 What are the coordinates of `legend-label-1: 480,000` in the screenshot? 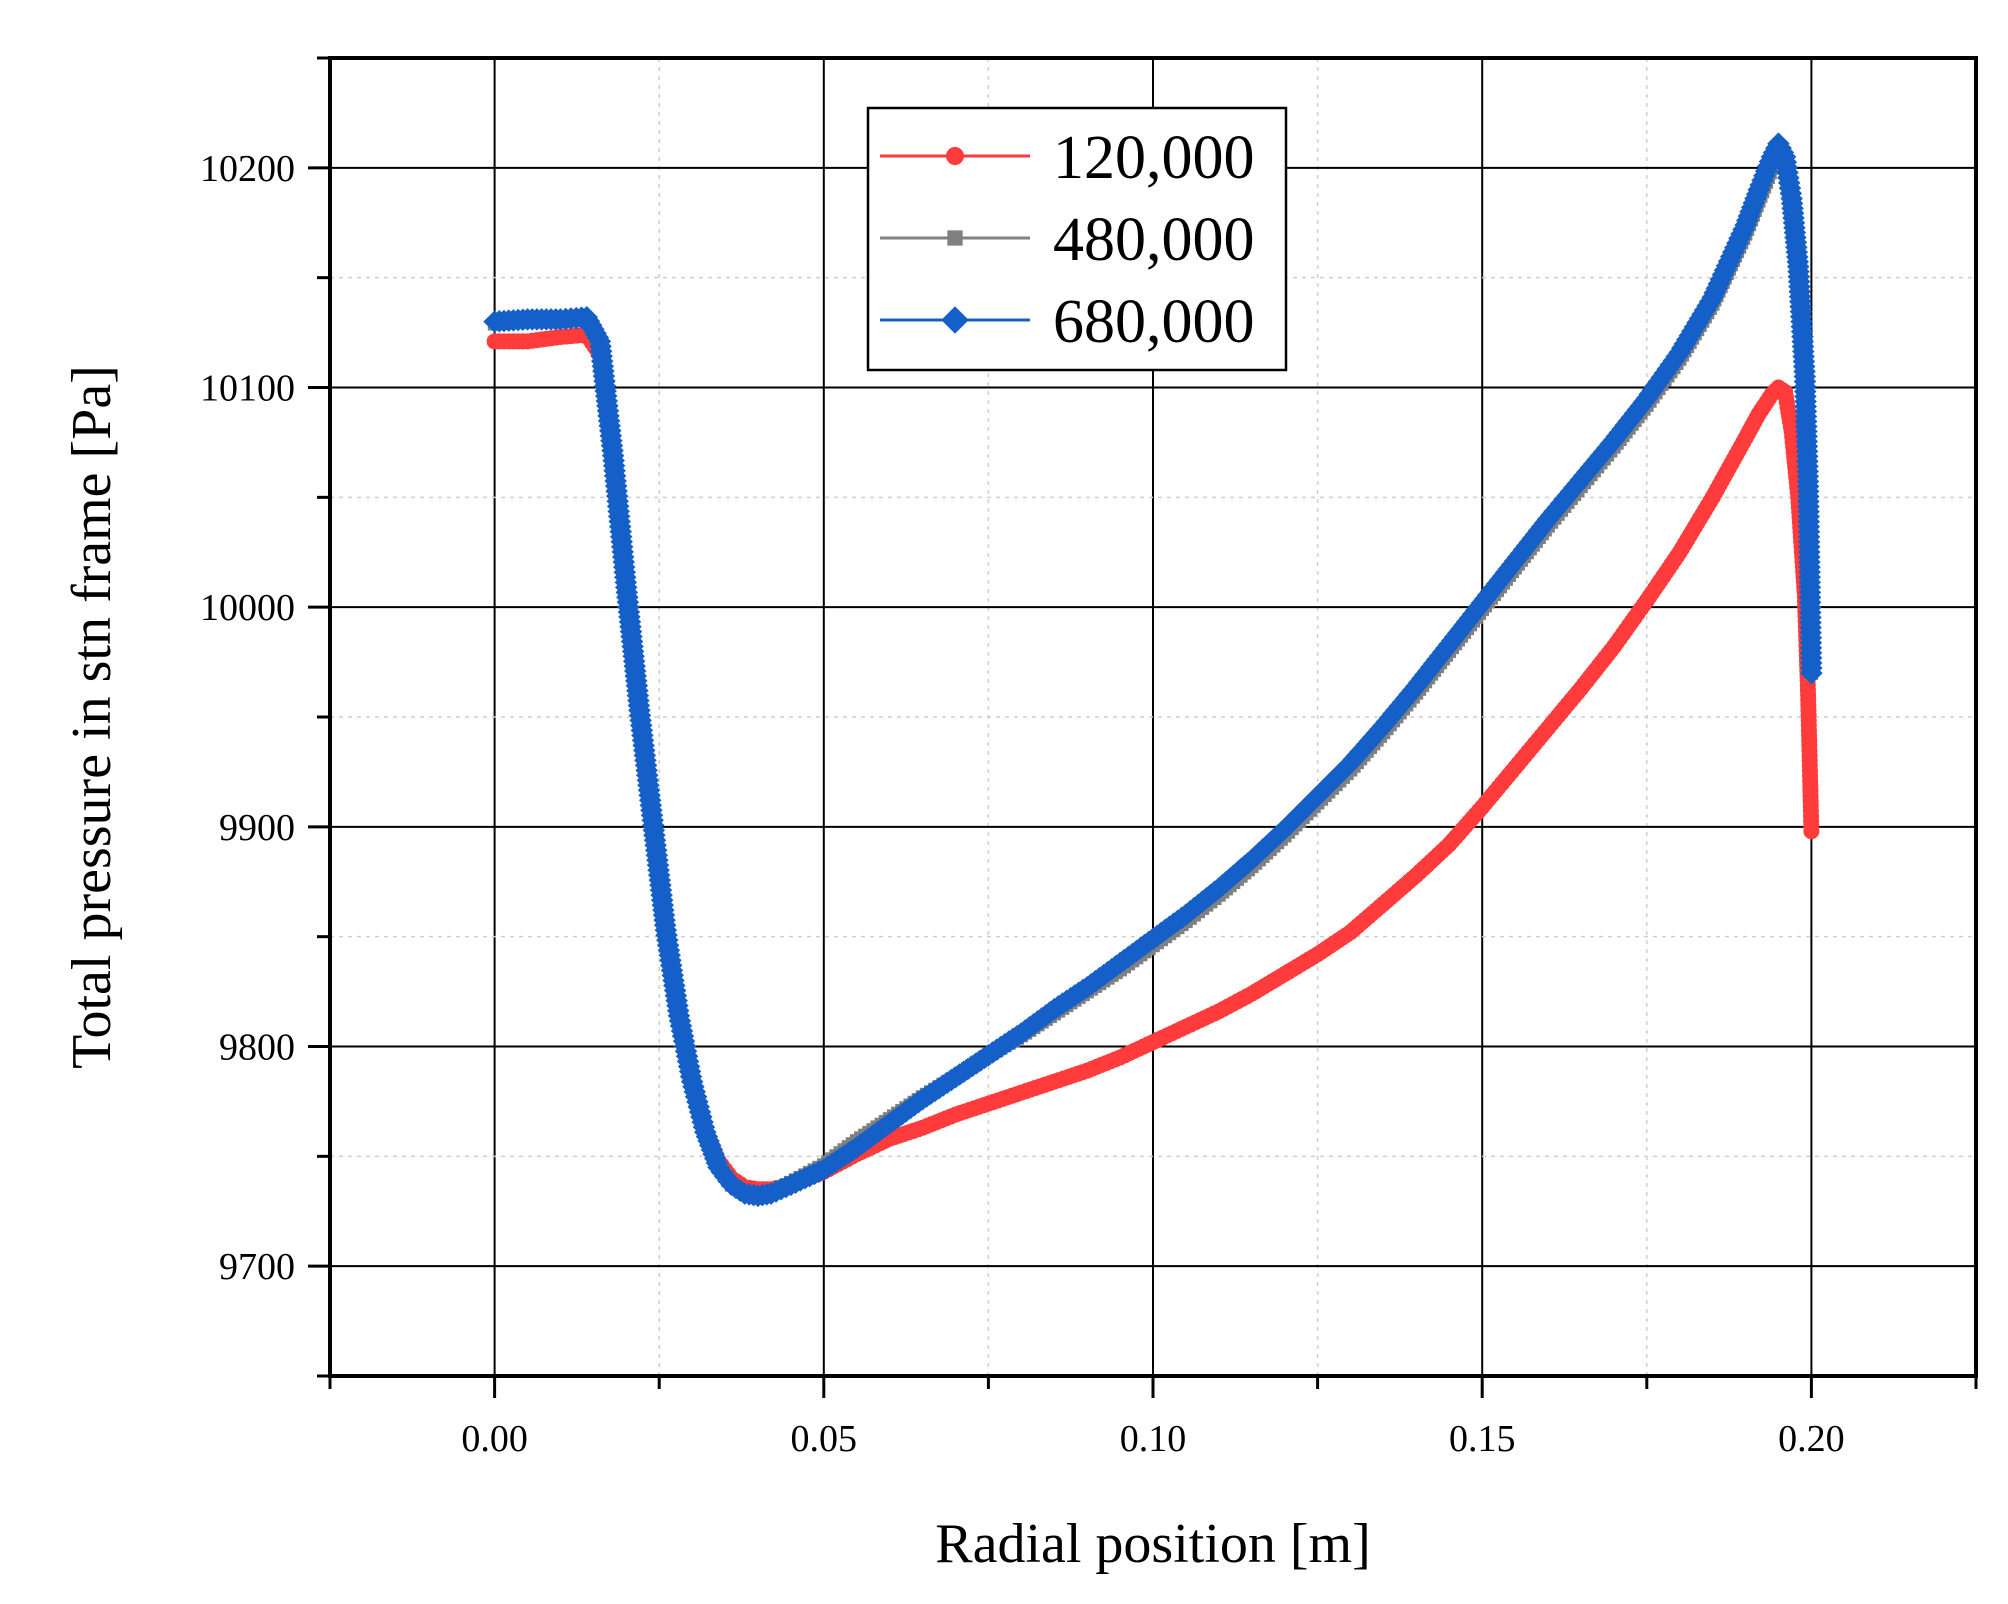 It's located at (1154, 240).